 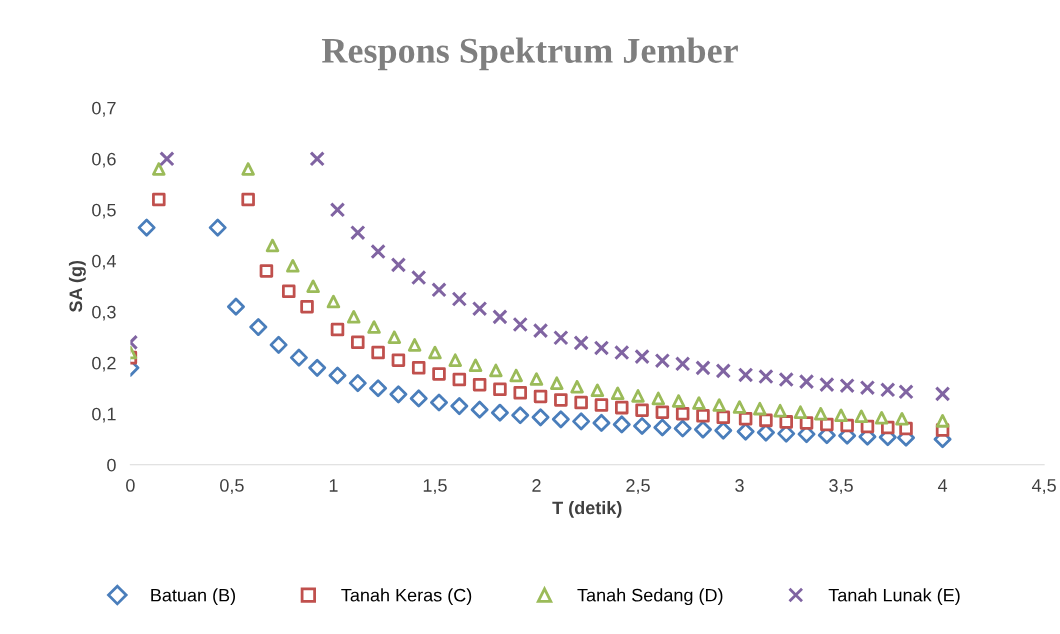 What do you see at coordinates (739, 485) in the screenshot?
I see `x-tick-label: 3` at bounding box center [739, 485].